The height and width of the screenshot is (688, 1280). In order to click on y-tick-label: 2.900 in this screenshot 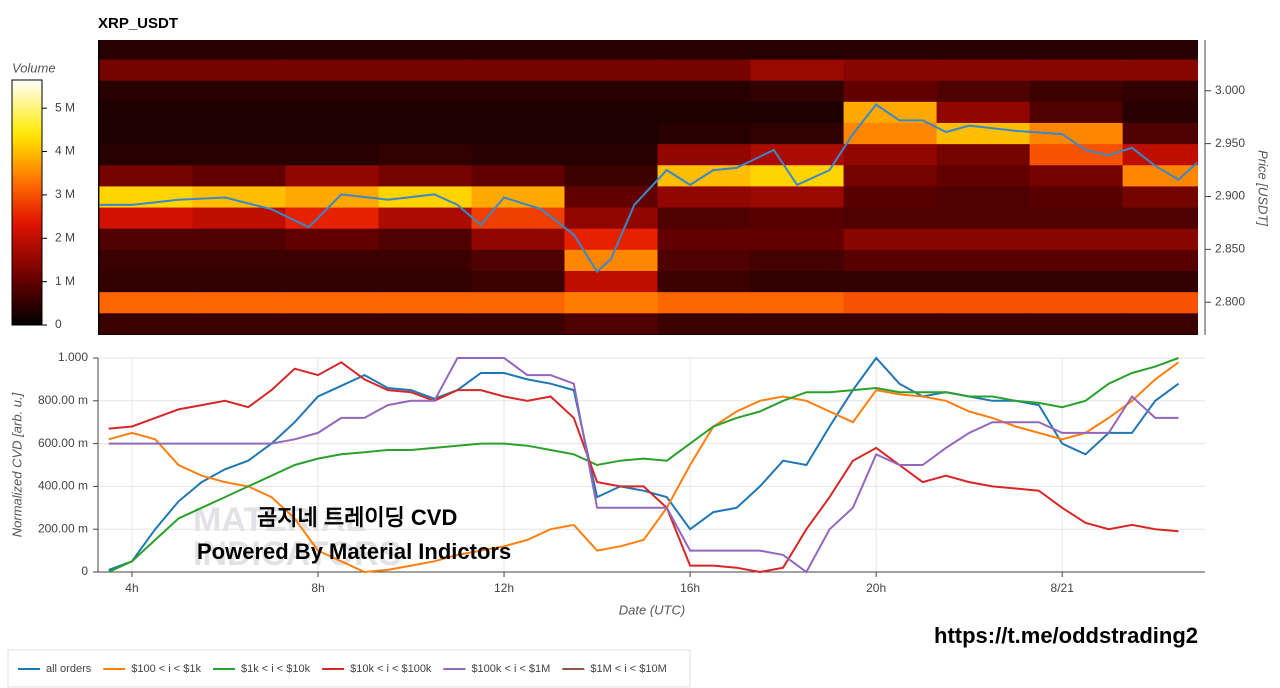, I will do `click(1230, 196)`.